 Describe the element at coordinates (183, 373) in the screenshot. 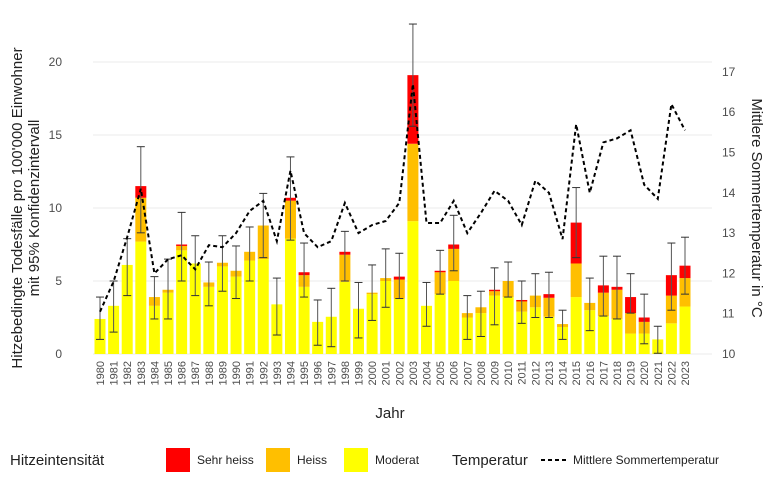

I see `x-tick-label: 1986` at that location.